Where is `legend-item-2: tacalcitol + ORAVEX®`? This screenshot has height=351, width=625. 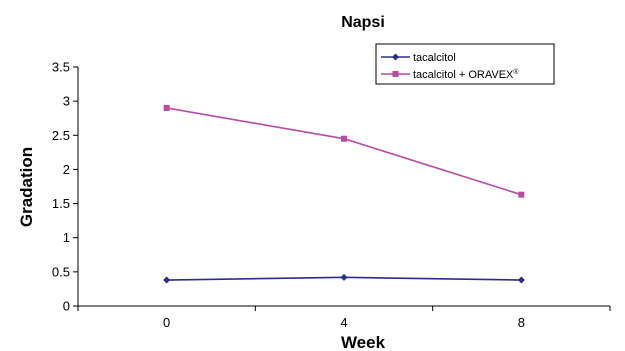 legend-item-2: tacalcitol + ORAVEX® is located at coordinates (450, 74).